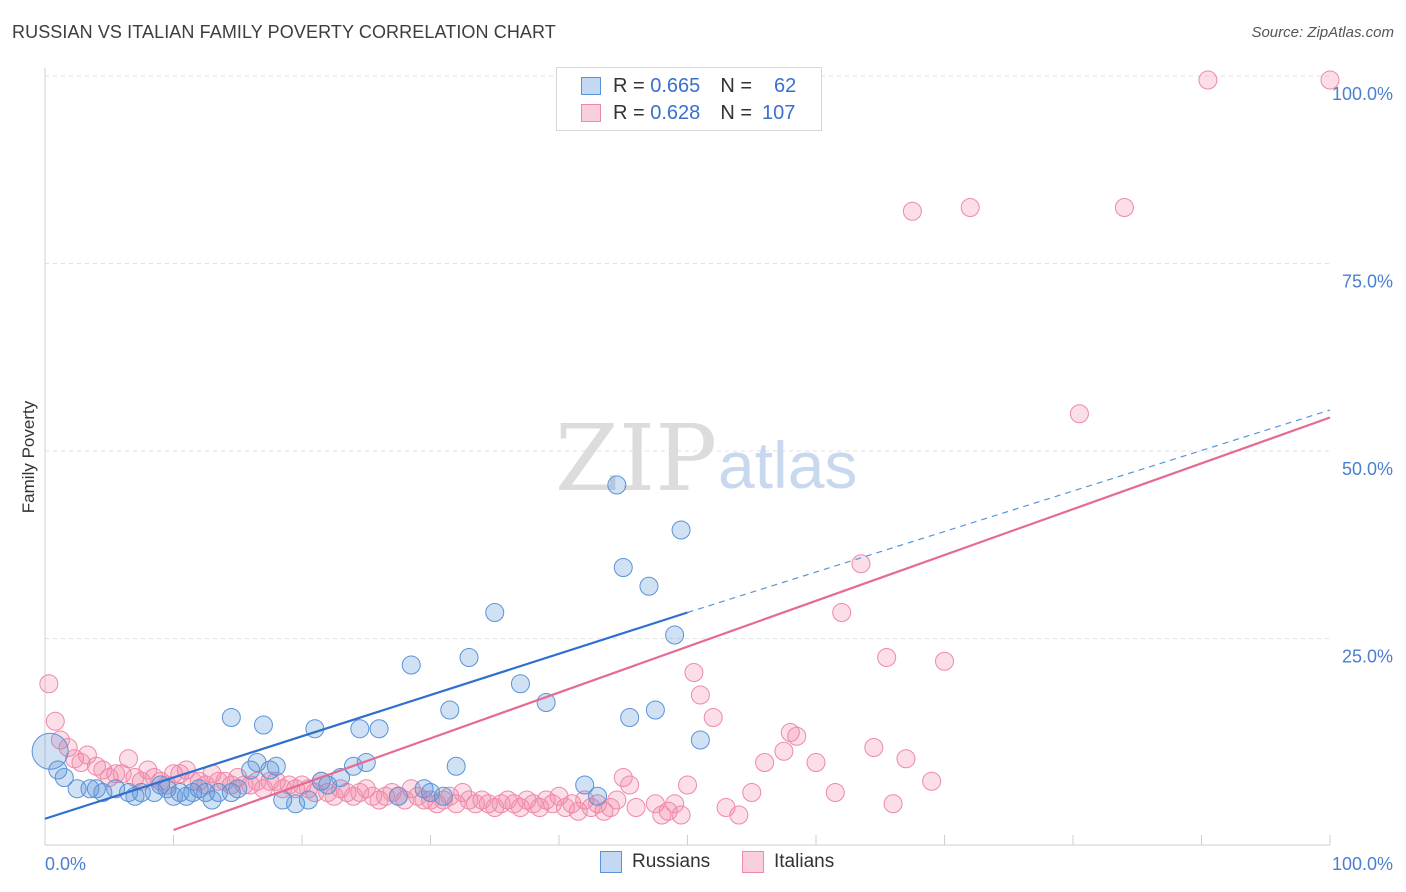 This screenshot has width=1406, height=892. What do you see at coordinates (752, 840) in the screenshot?
I see `x-axis-ticks` at bounding box center [752, 840].